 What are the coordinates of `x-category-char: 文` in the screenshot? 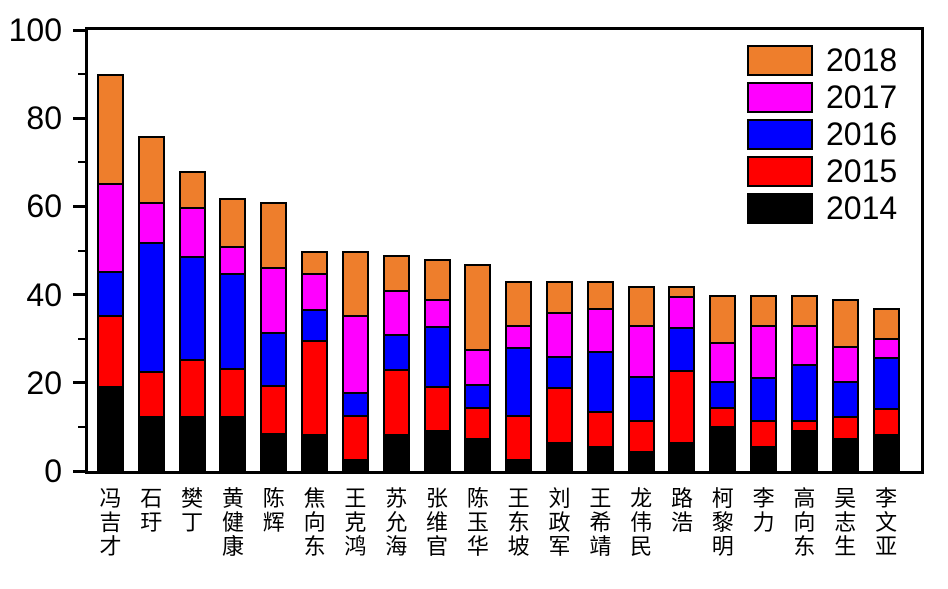 It's located at (886, 522).